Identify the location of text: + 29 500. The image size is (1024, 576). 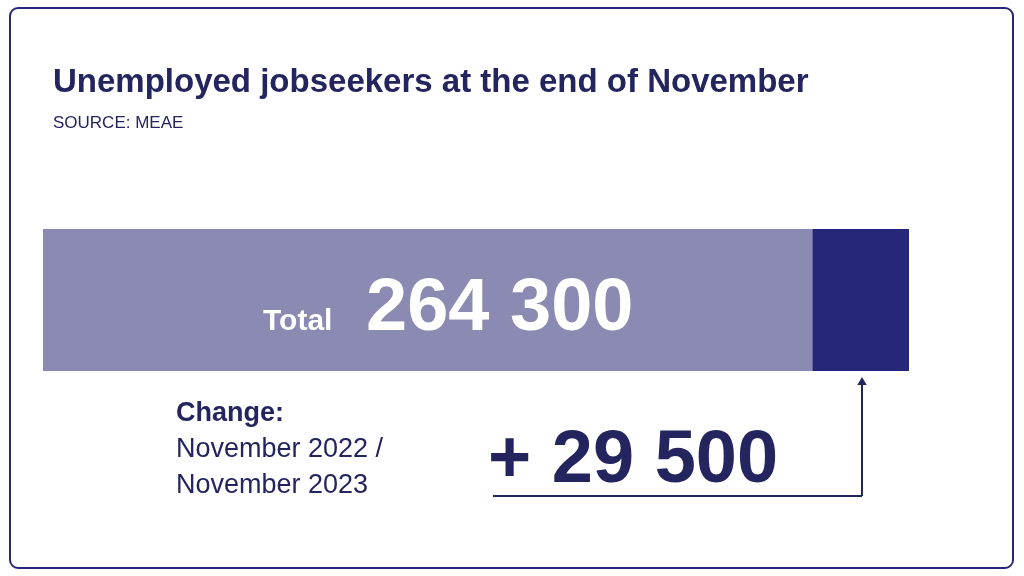
(633, 456).